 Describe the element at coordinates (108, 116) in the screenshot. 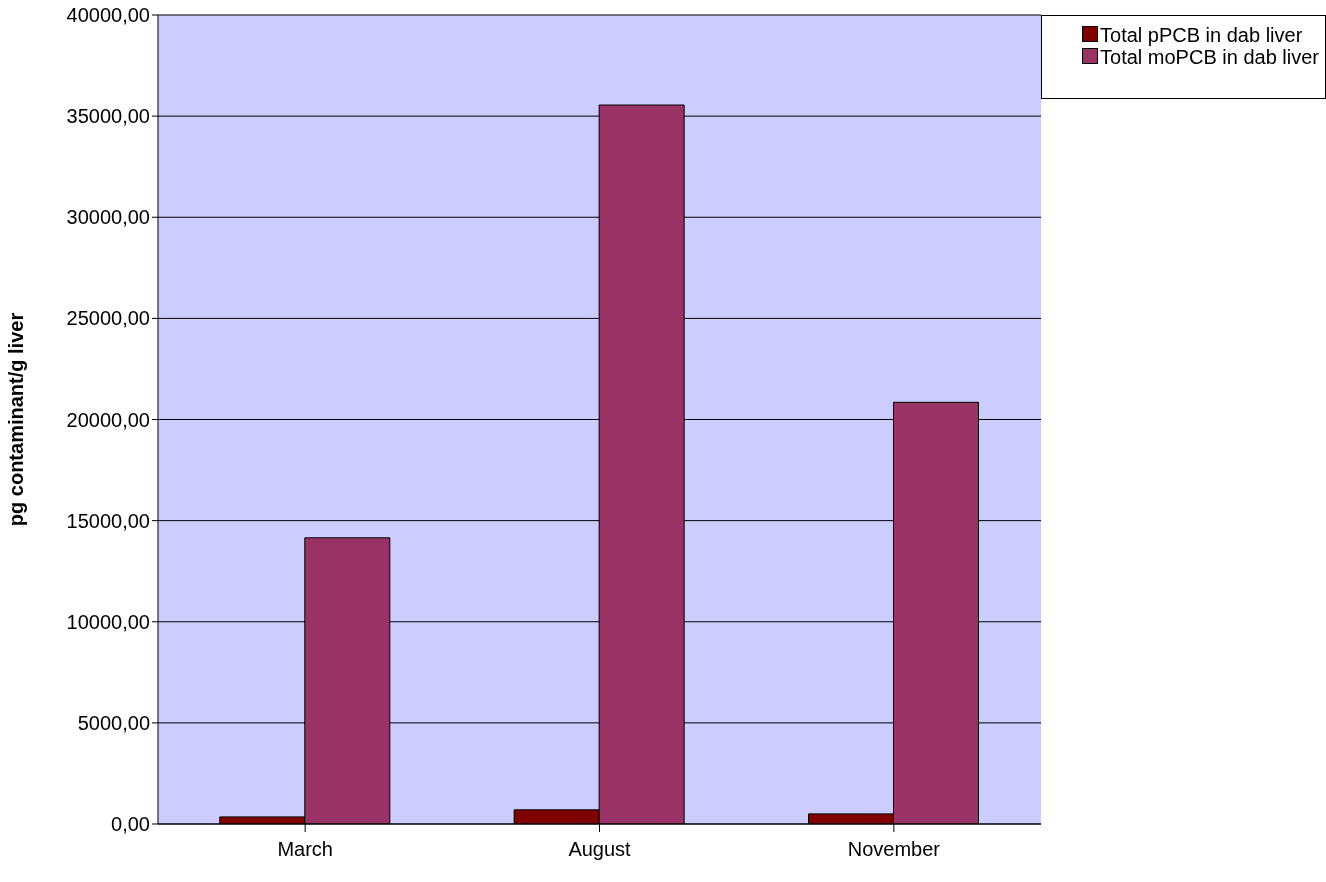

I see `y-tick-label: 35000,00` at that location.